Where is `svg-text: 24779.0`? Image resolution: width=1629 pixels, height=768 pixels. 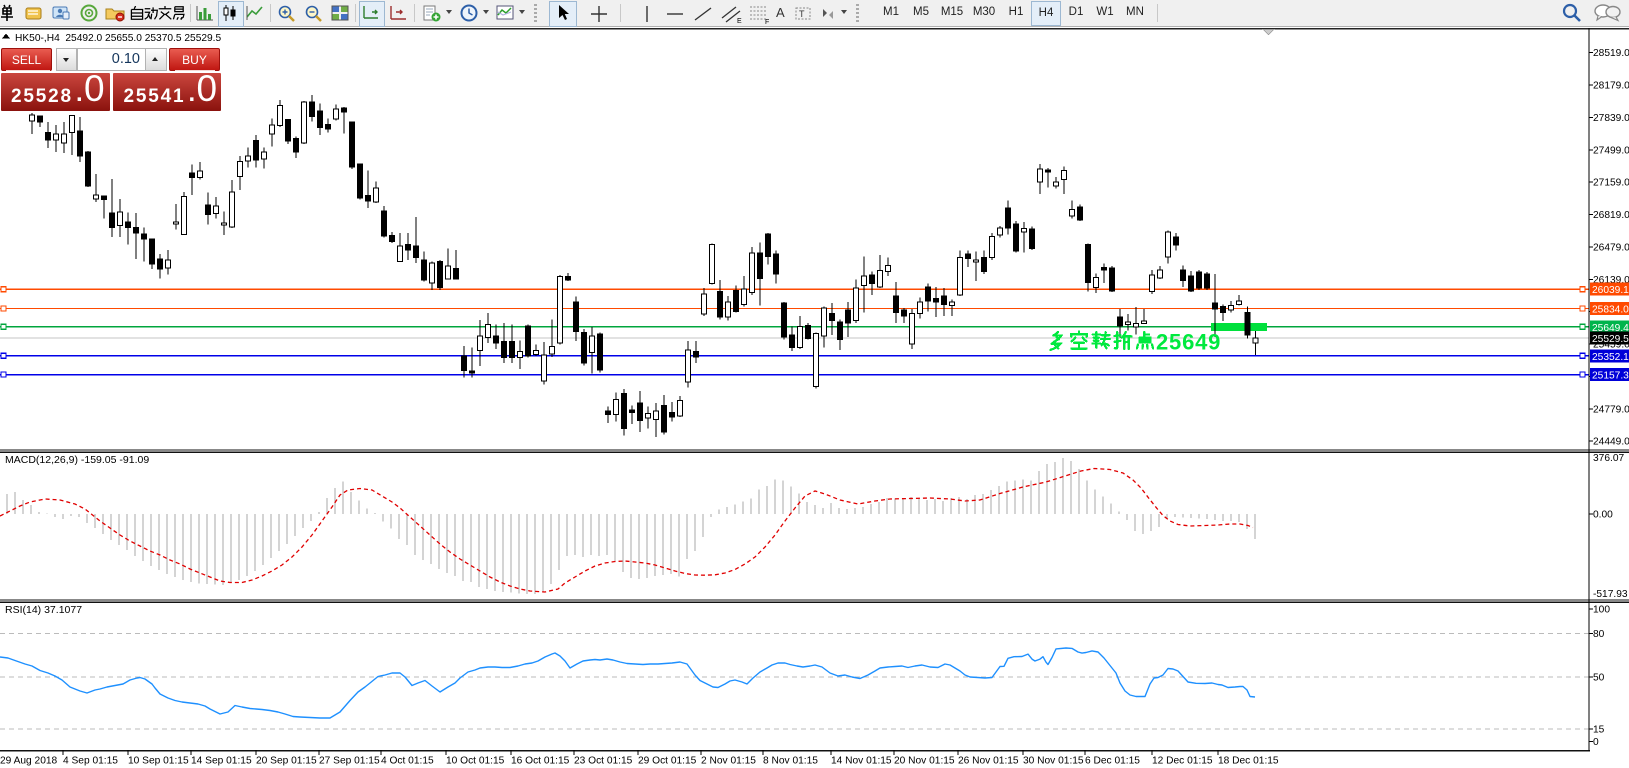
svg-text: 24779.0 is located at coordinates (1611, 409).